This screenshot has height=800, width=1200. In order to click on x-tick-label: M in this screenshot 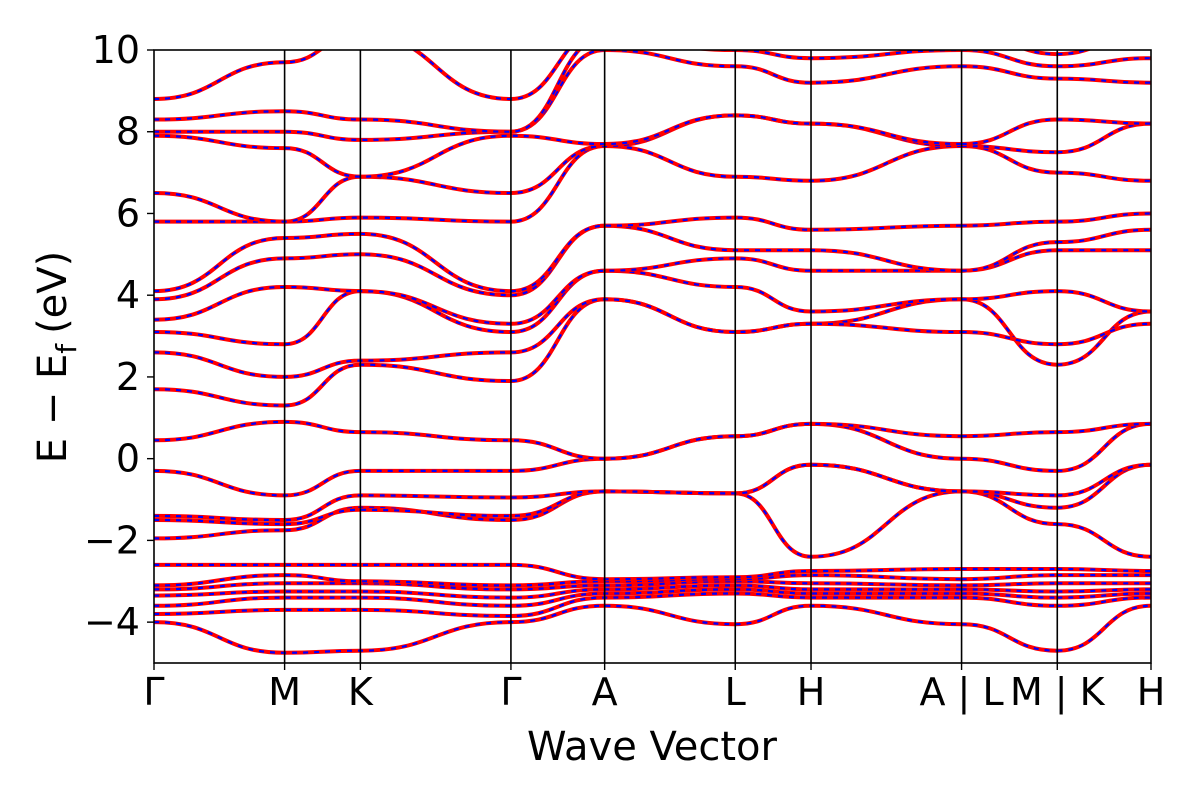, I will do `click(284, 692)`.